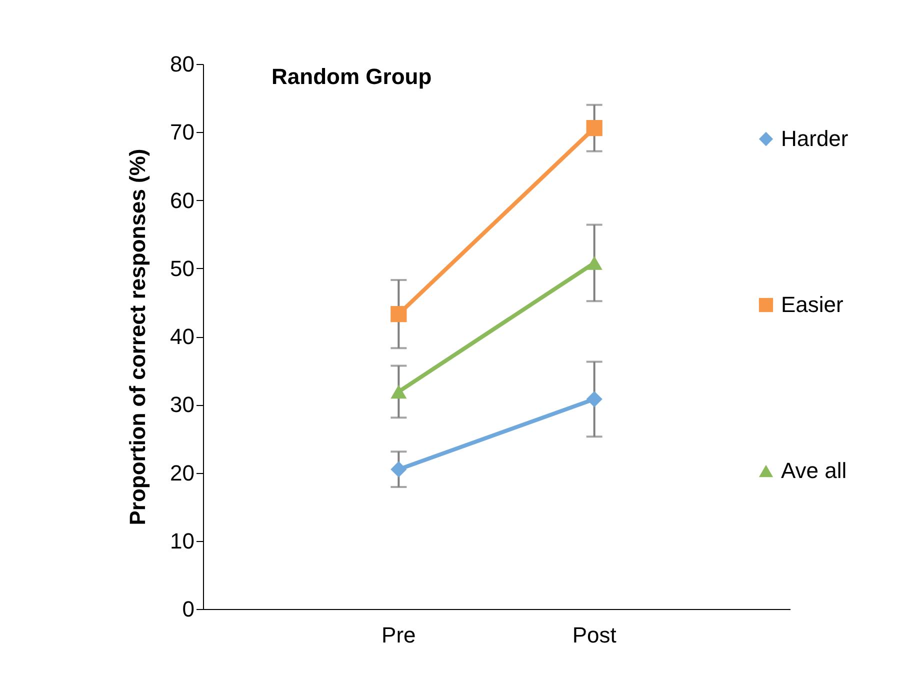  I want to click on y-tick-label: 60, so click(182, 200).